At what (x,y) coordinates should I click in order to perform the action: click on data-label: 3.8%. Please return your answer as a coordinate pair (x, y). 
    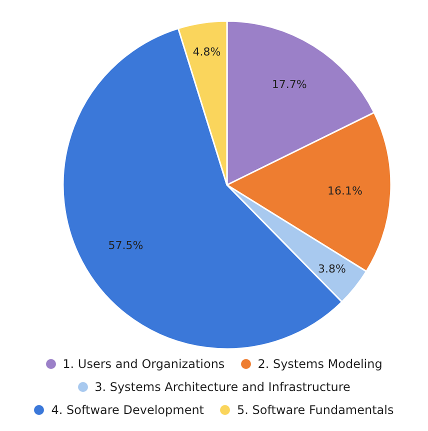
    Looking at the image, I should click on (332, 269).